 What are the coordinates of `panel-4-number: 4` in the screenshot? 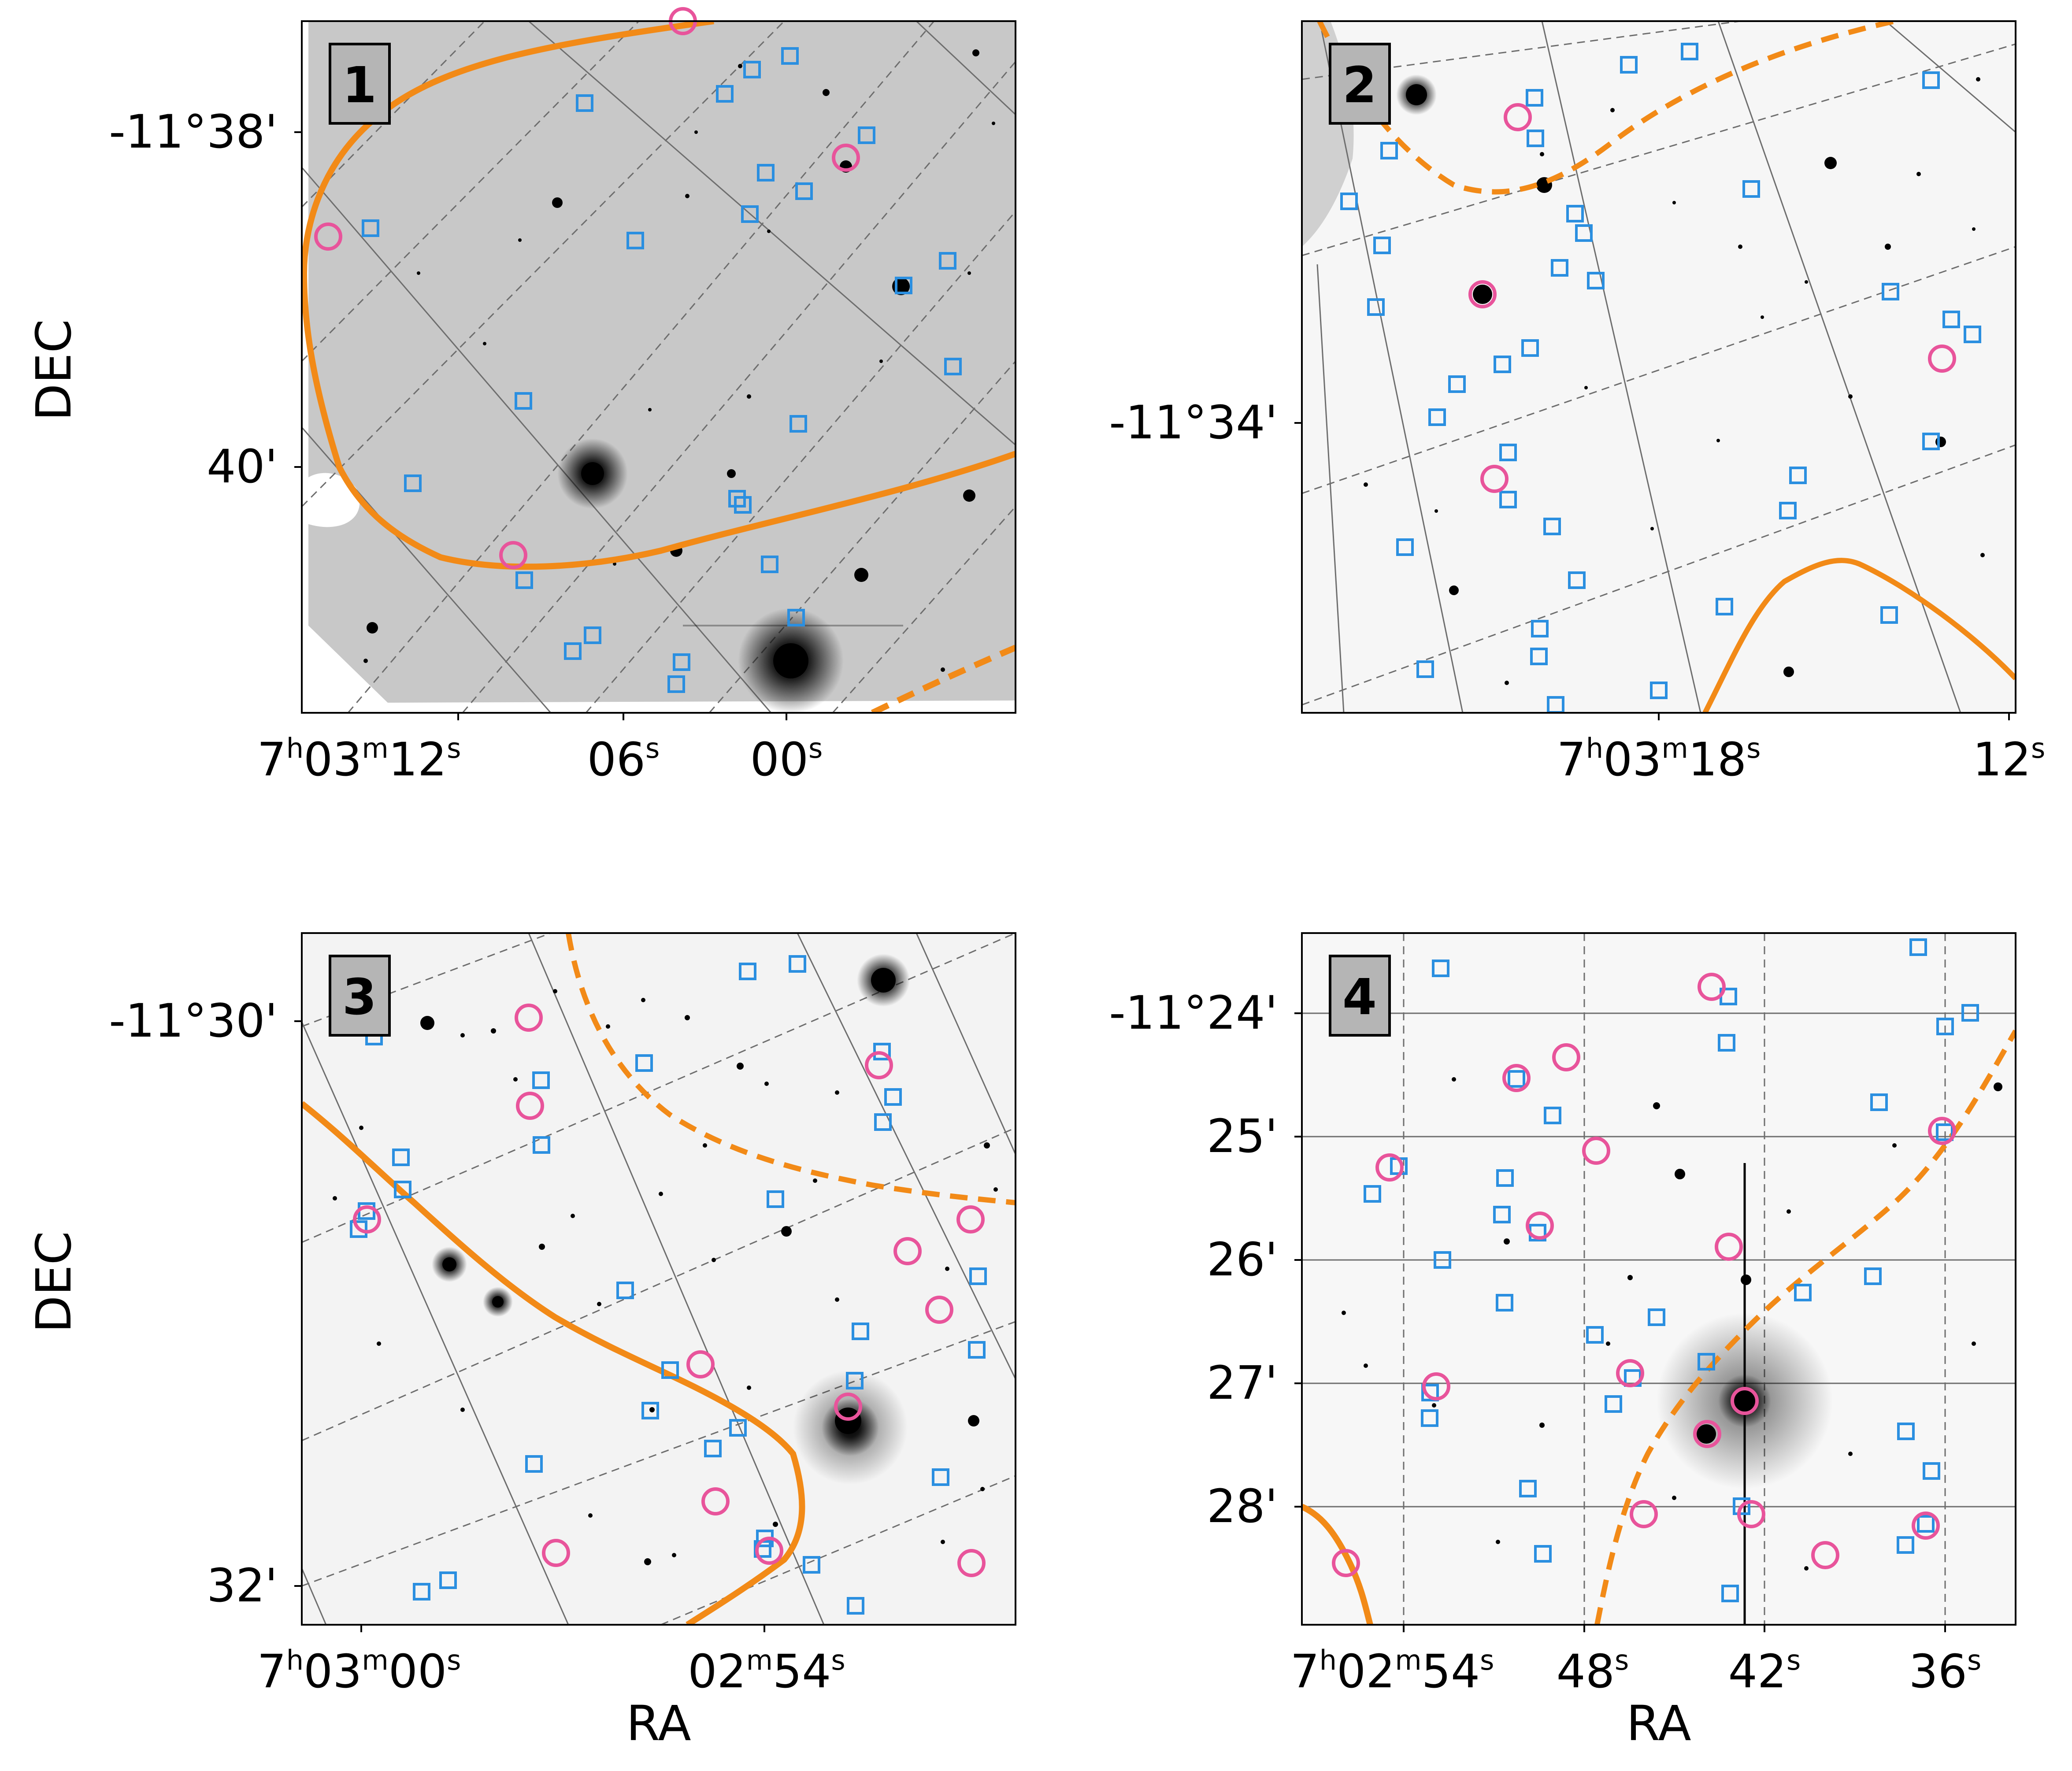 It's located at (1359, 997).